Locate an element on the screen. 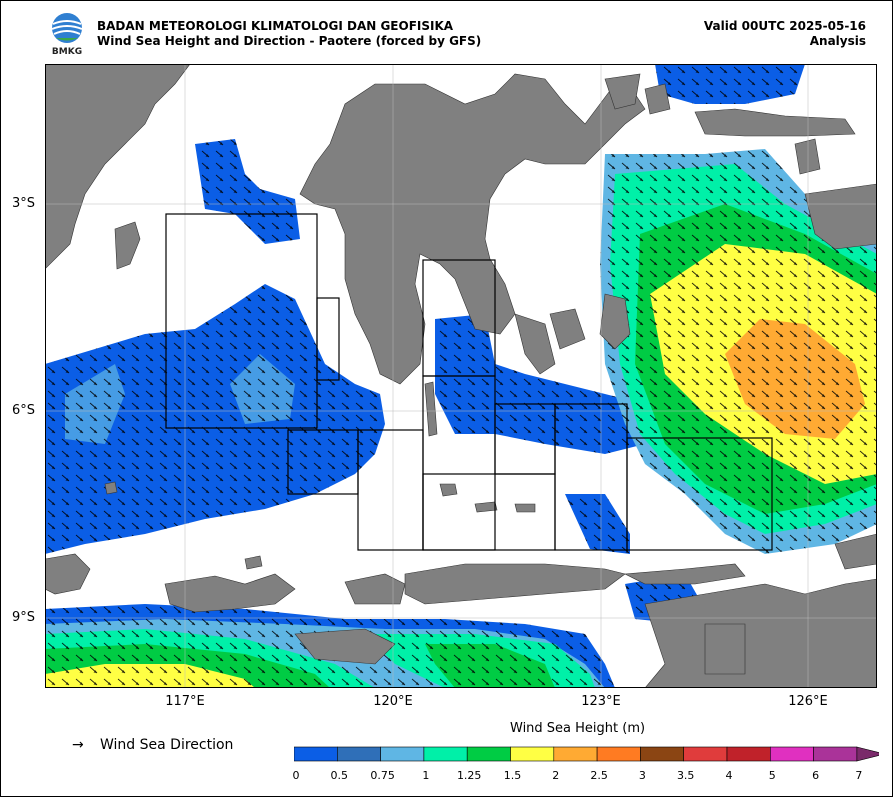 The width and height of the screenshot is (893, 797). land-kangean is located at coordinates (111, 488).